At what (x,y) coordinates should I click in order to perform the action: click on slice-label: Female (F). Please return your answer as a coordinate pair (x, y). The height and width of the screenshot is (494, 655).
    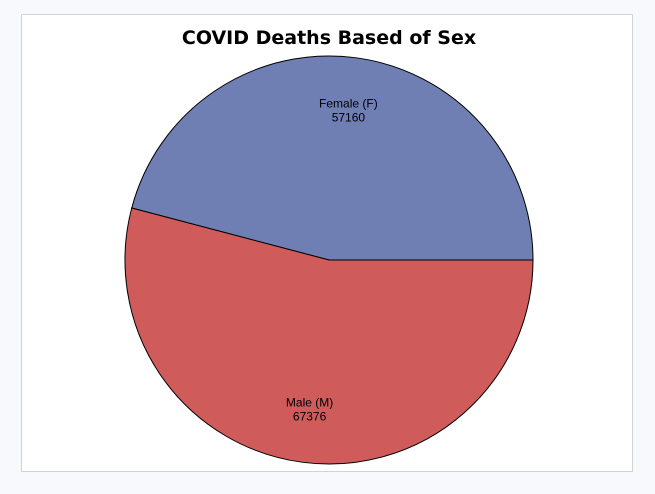
    Looking at the image, I should click on (348, 103).